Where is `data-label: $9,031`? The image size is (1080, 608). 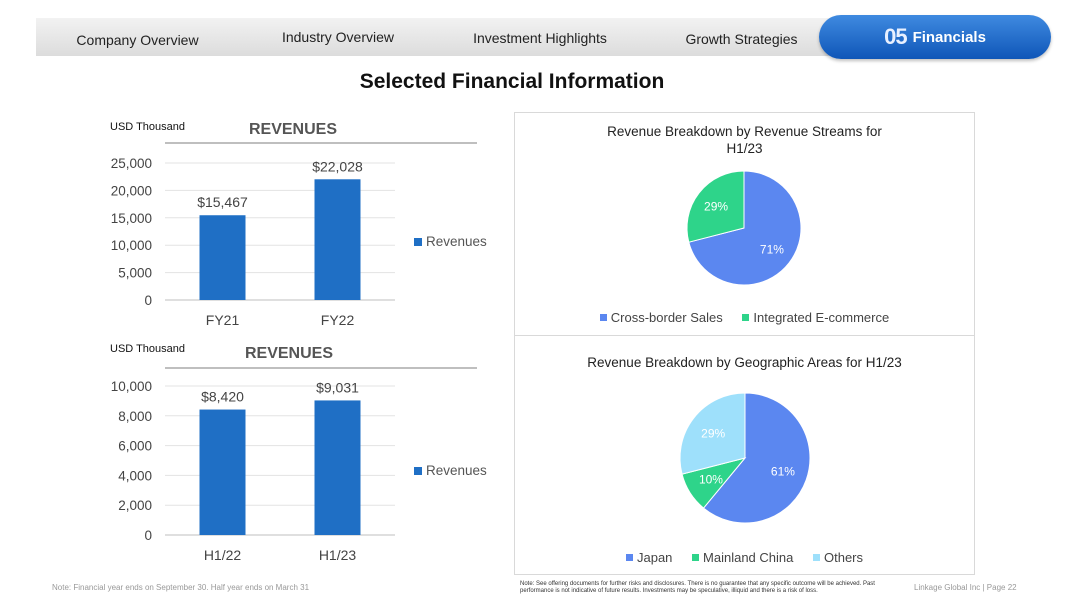 data-label: $9,031 is located at coordinates (337, 387).